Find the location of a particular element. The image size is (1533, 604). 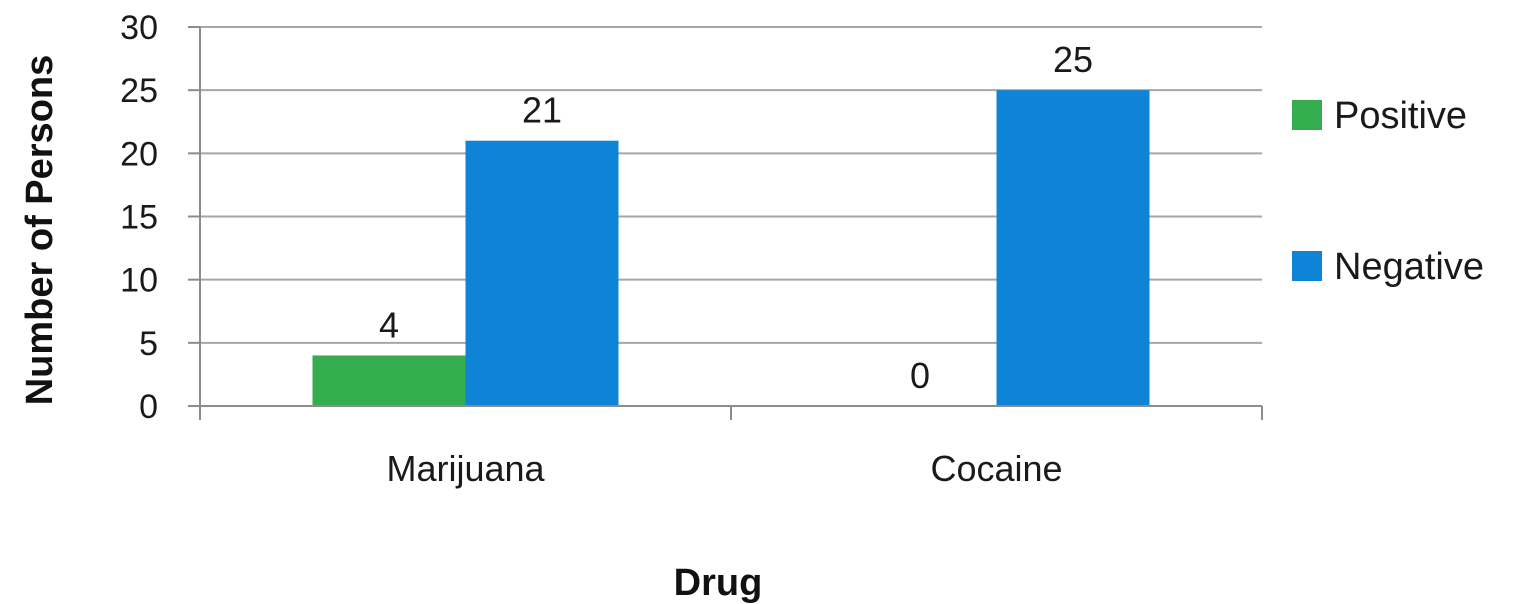

bar-positive-marijuana is located at coordinates (389, 380).